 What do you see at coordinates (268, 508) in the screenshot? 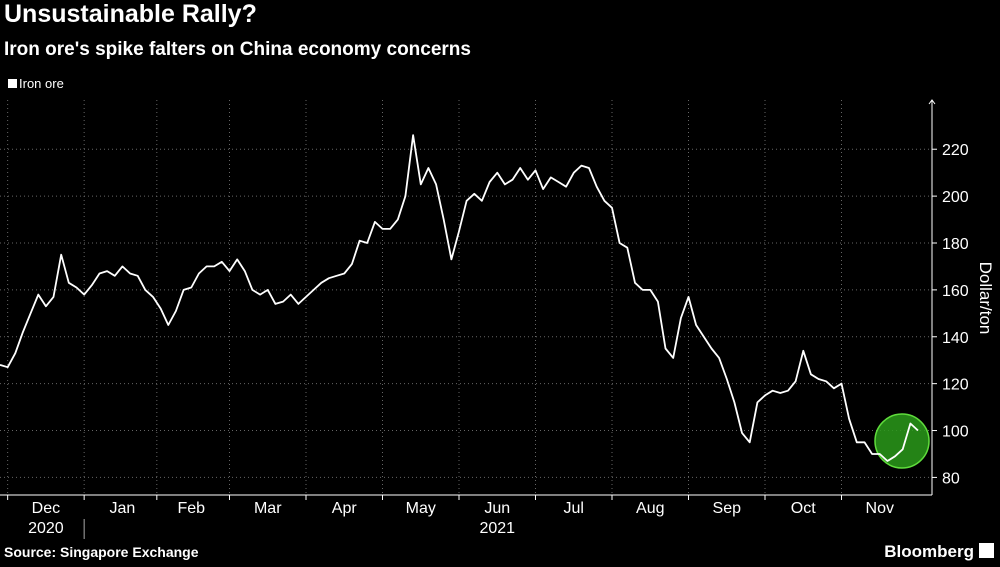
I see `x-tick-label: Mar` at bounding box center [268, 508].